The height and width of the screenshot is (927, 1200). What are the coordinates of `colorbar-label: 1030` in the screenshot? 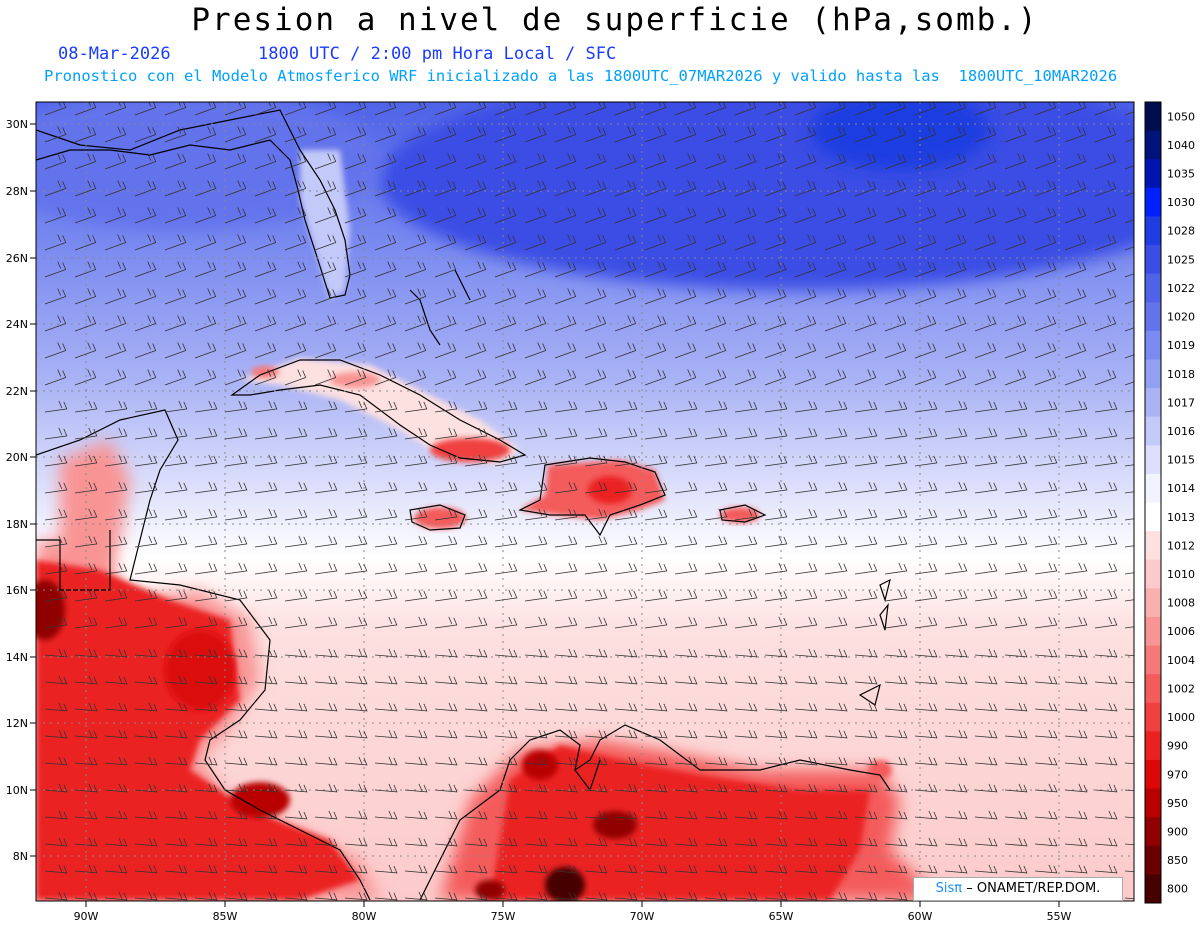 It's located at (1181, 202).